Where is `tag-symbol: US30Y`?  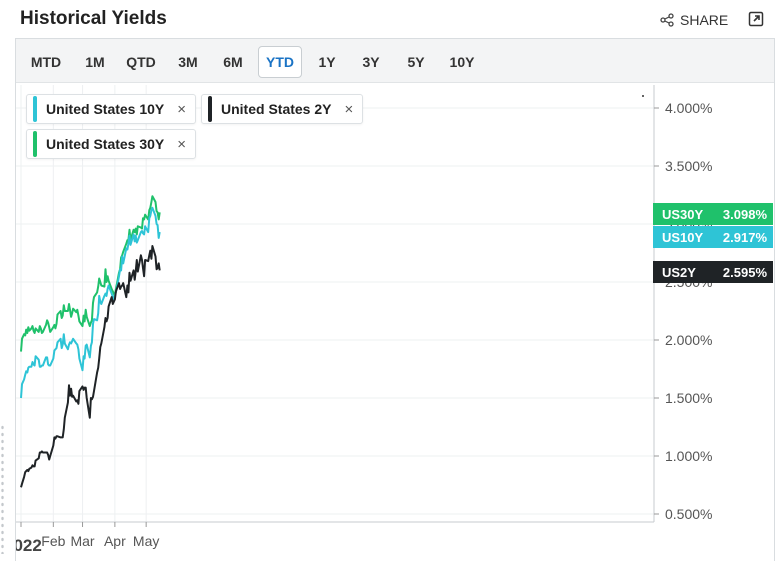
tag-symbol: US30Y is located at coordinates (683, 214).